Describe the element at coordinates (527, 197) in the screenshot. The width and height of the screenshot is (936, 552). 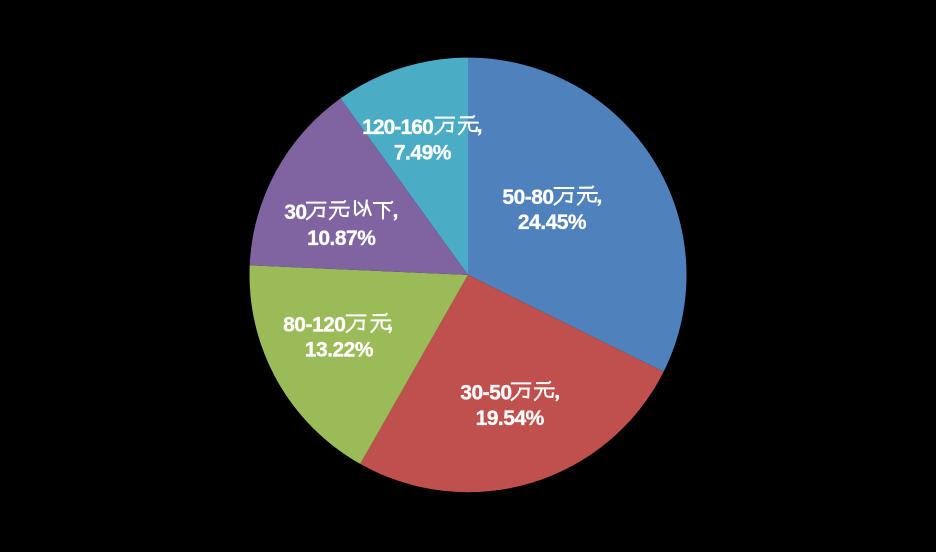
I see `svg-text: 50-80` at that location.